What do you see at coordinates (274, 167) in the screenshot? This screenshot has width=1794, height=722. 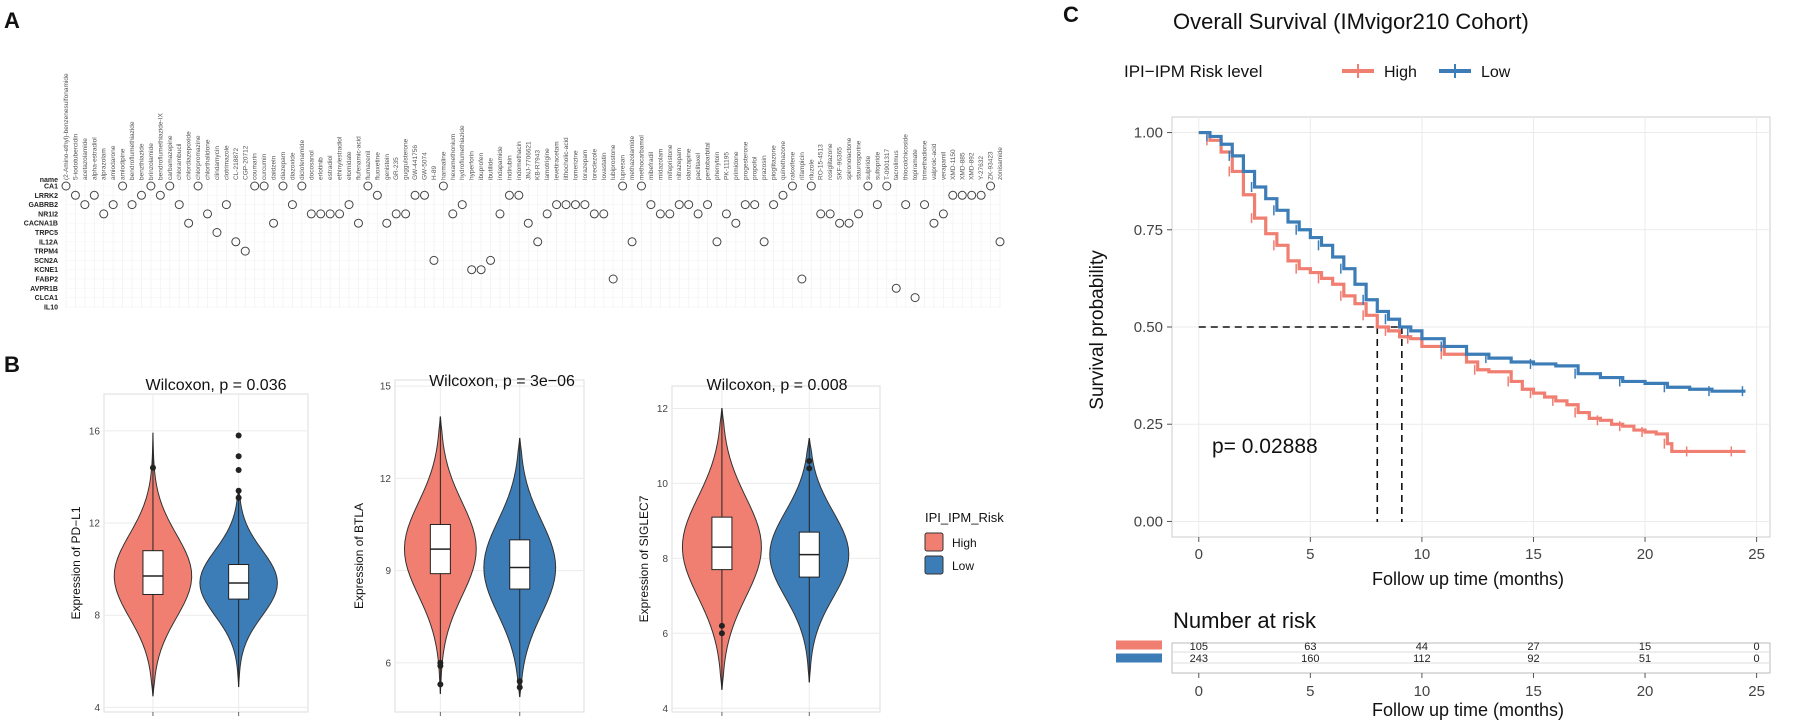 I see `drug-label: daidzein` at bounding box center [274, 167].